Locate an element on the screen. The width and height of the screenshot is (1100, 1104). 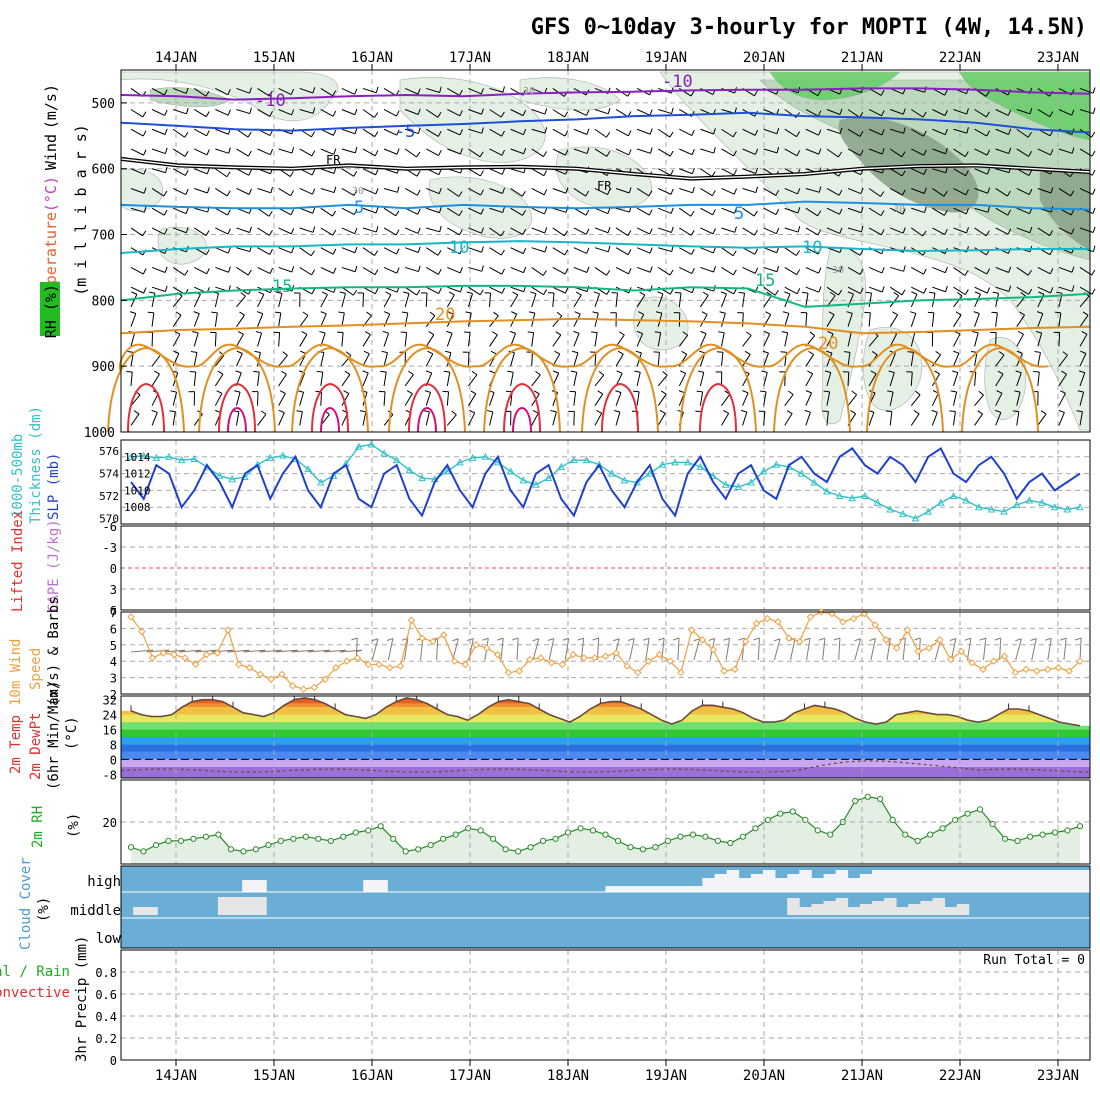
date-label: 19JAN is located at coordinates (666, 1076).